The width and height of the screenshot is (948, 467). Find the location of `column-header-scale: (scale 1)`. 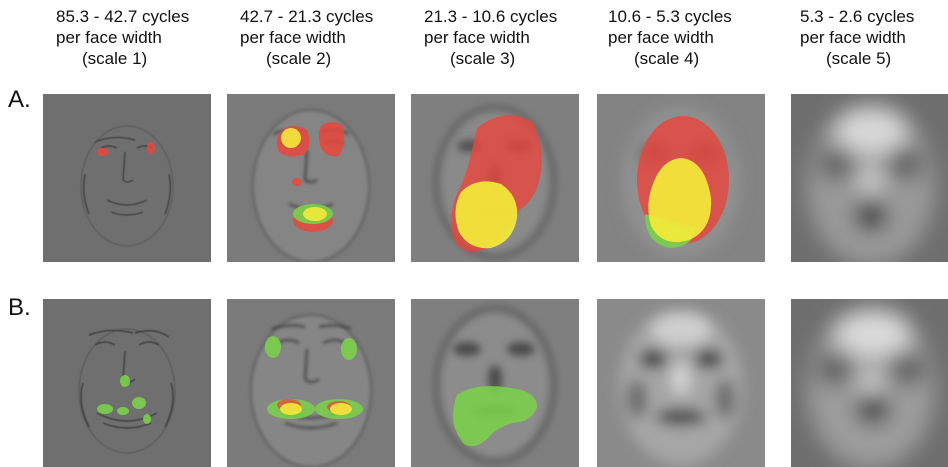

column-header-scale: (scale 1) is located at coordinates (115, 58).